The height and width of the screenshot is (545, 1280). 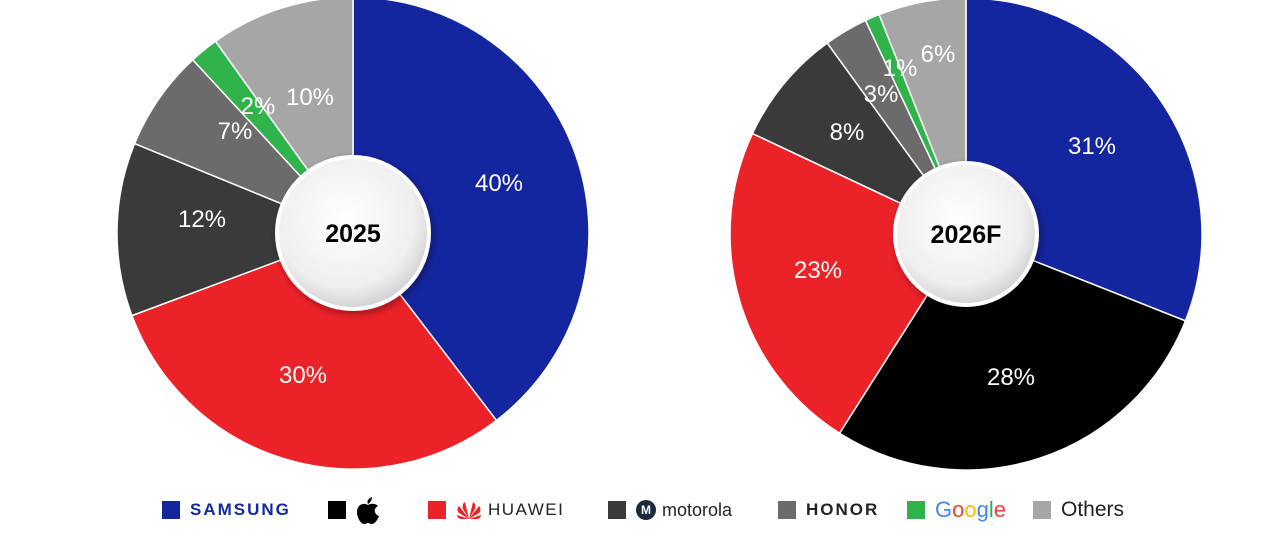 What do you see at coordinates (314, 351) in the screenshot?
I see `pie-slice-huawei` at bounding box center [314, 351].